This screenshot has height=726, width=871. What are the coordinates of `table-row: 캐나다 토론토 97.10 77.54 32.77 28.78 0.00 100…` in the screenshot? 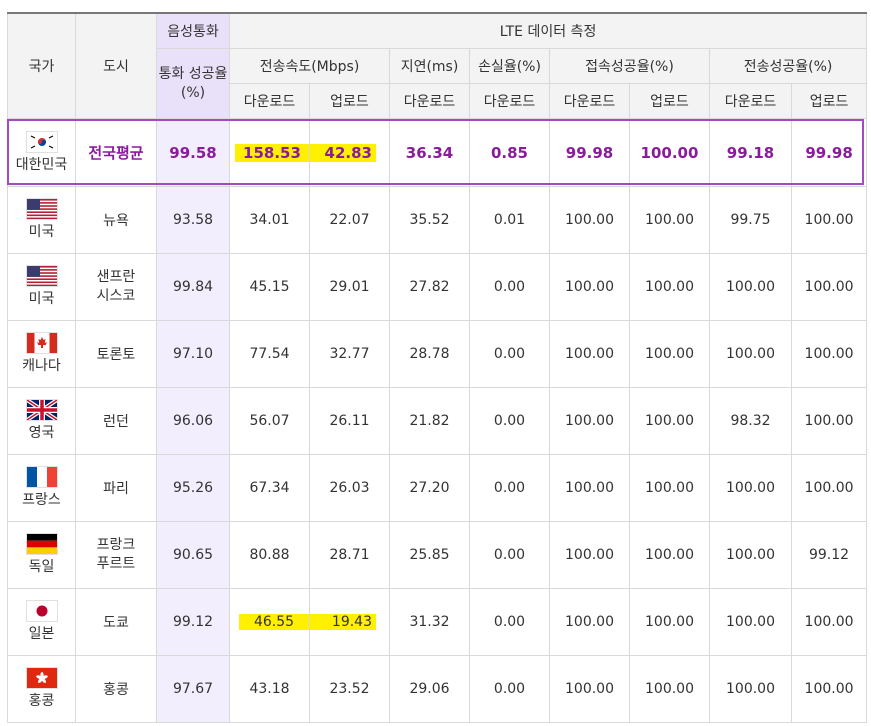 It's located at (437, 354).